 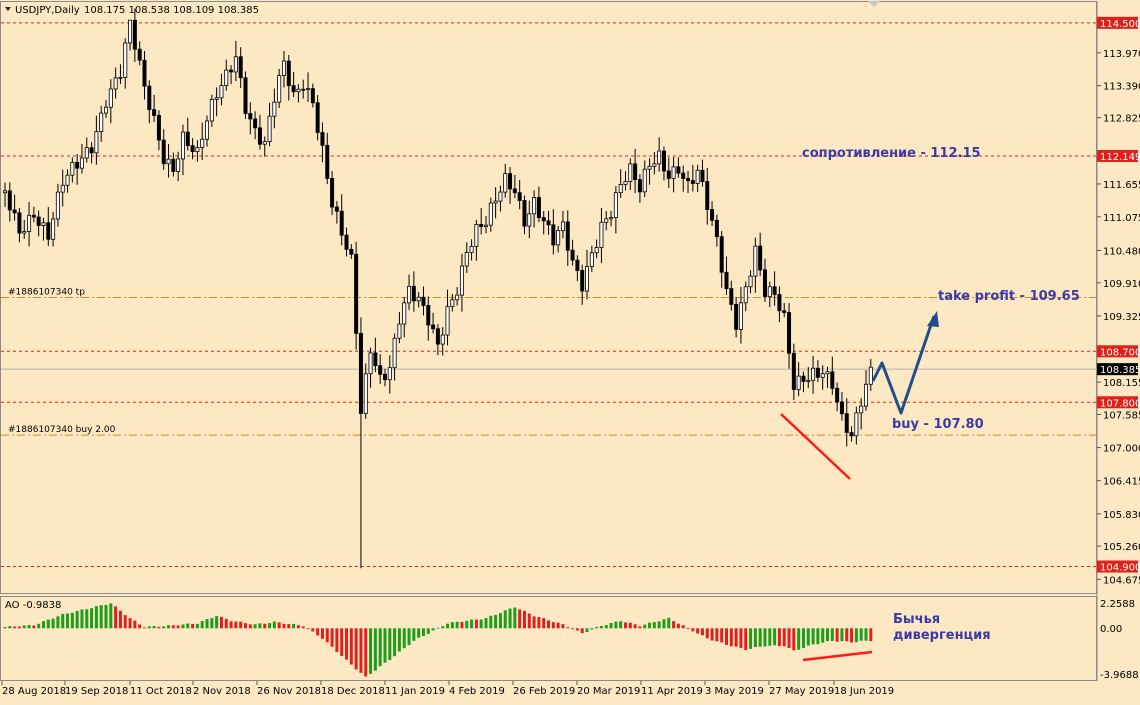 I want to click on current-price-label: 108.385, so click(x=1120, y=370).